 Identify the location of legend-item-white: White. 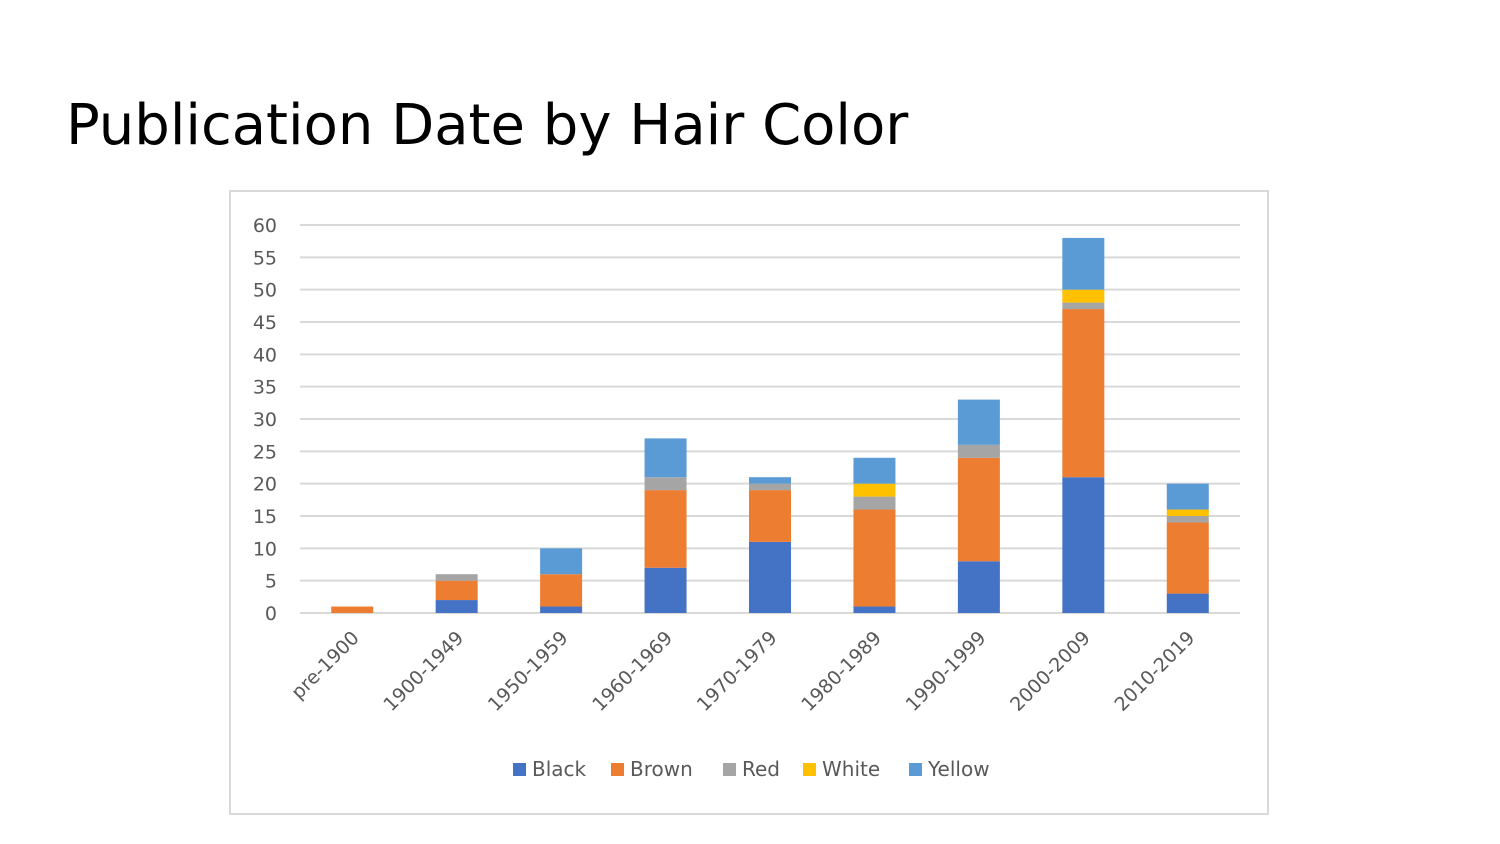
(841, 769).